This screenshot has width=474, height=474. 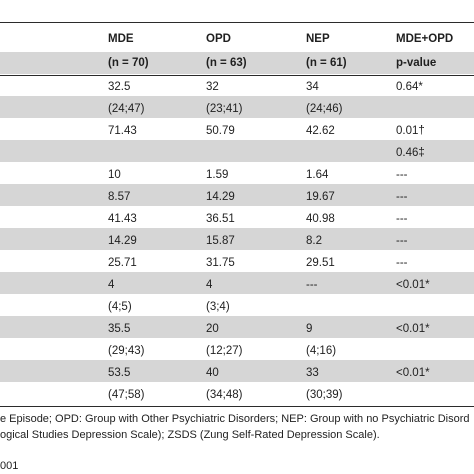 What do you see at coordinates (410, 131) in the screenshot?
I see `table-cell: 0.01†` at bounding box center [410, 131].